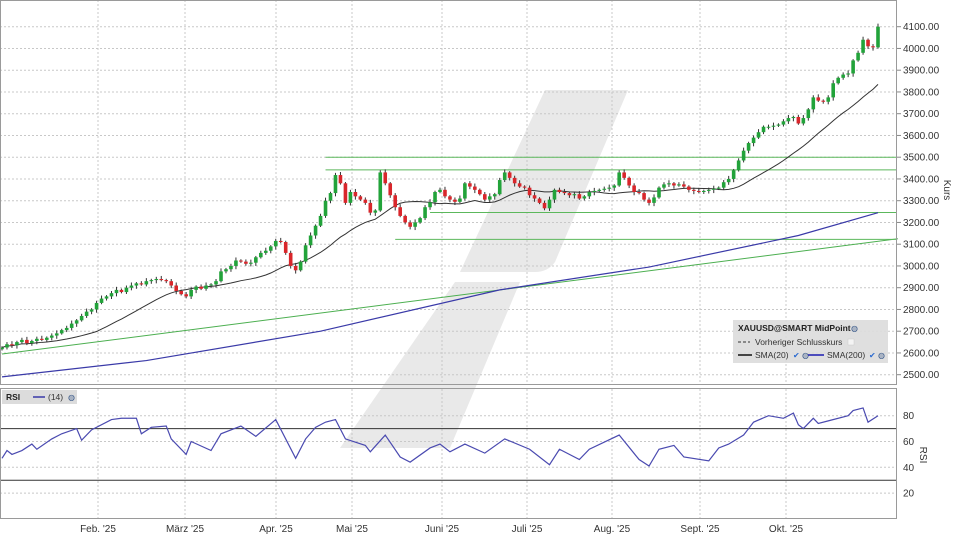 This screenshot has height=545, width=960. What do you see at coordinates (796, 355) in the screenshot?
I see `sma20-check-icon: ✔` at bounding box center [796, 355].